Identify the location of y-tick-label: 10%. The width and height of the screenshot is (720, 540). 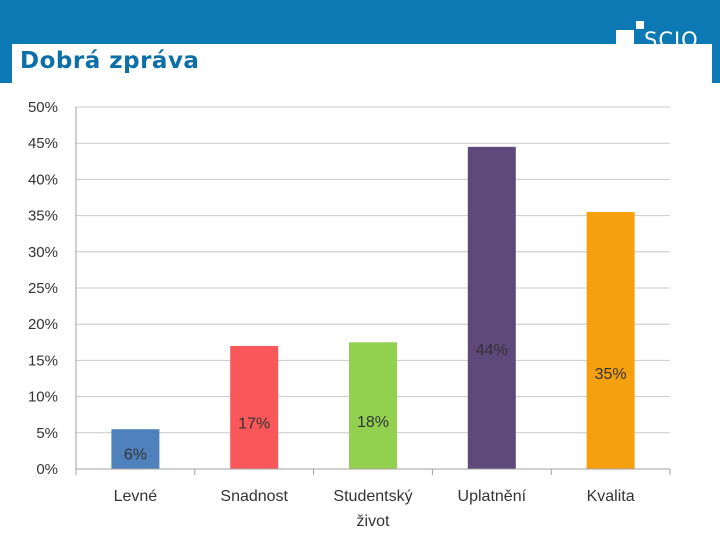
(43, 397).